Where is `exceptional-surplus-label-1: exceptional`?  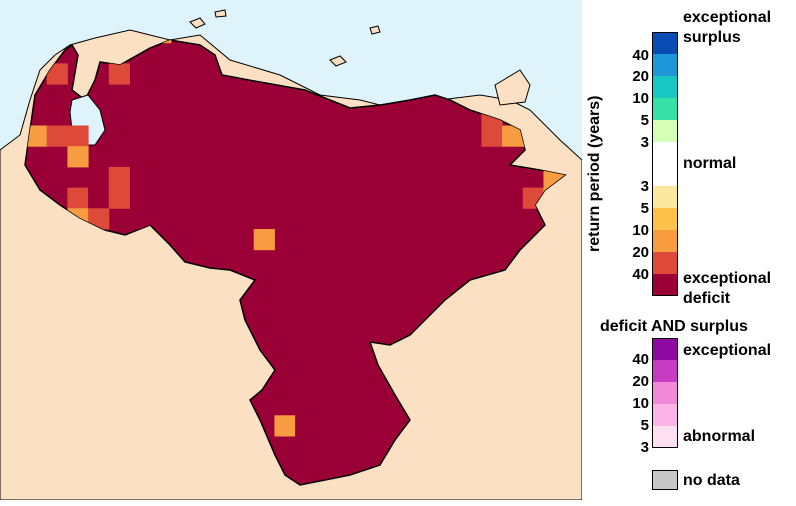
exceptional-surplus-label-1: exceptional is located at coordinates (727, 17).